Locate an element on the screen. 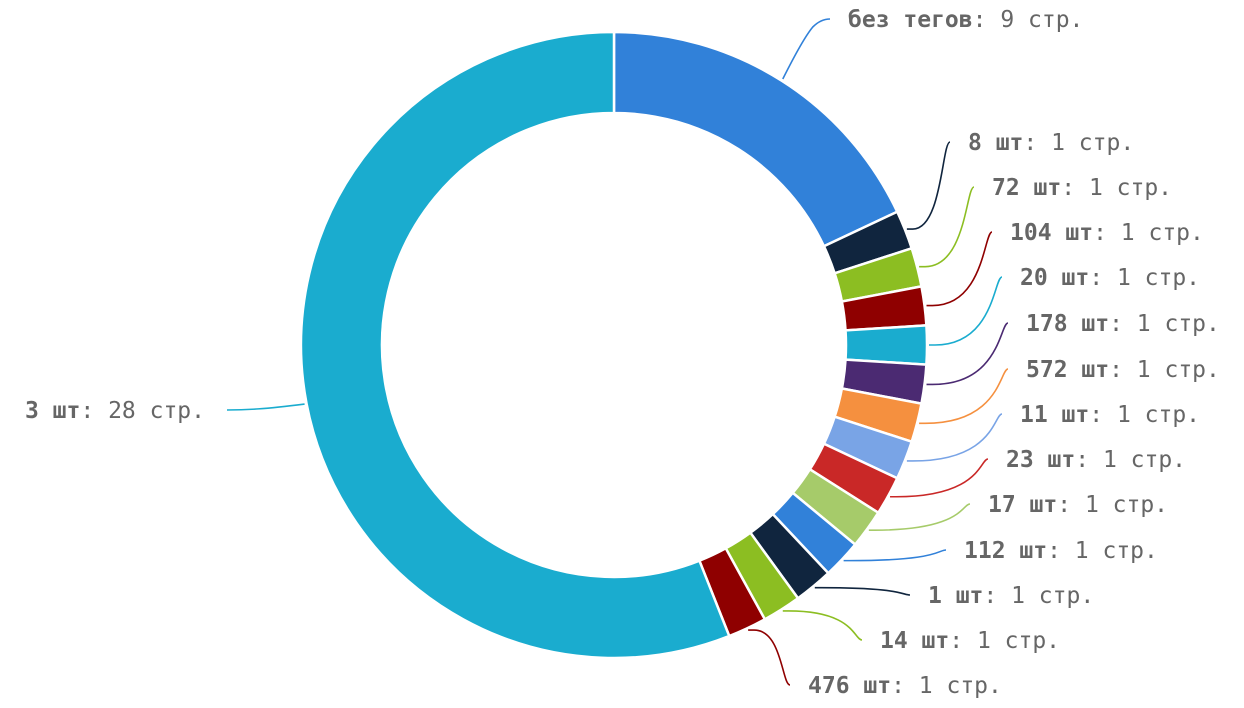 This screenshot has width=1244, height=708. label-value: : 28 стр. is located at coordinates (142, 411).